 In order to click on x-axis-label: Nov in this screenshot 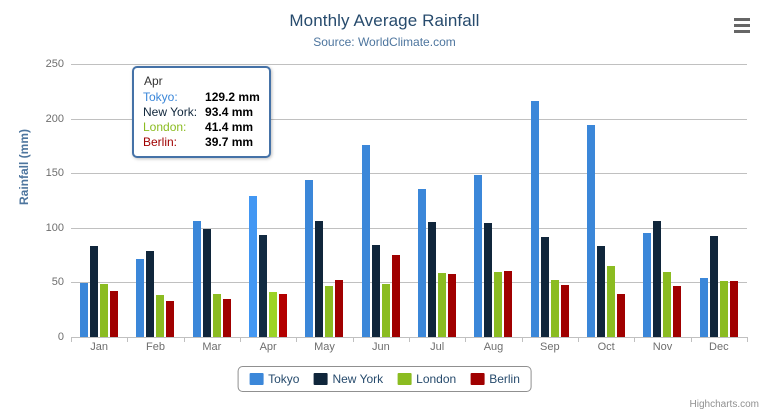, I will do `click(662, 347)`.